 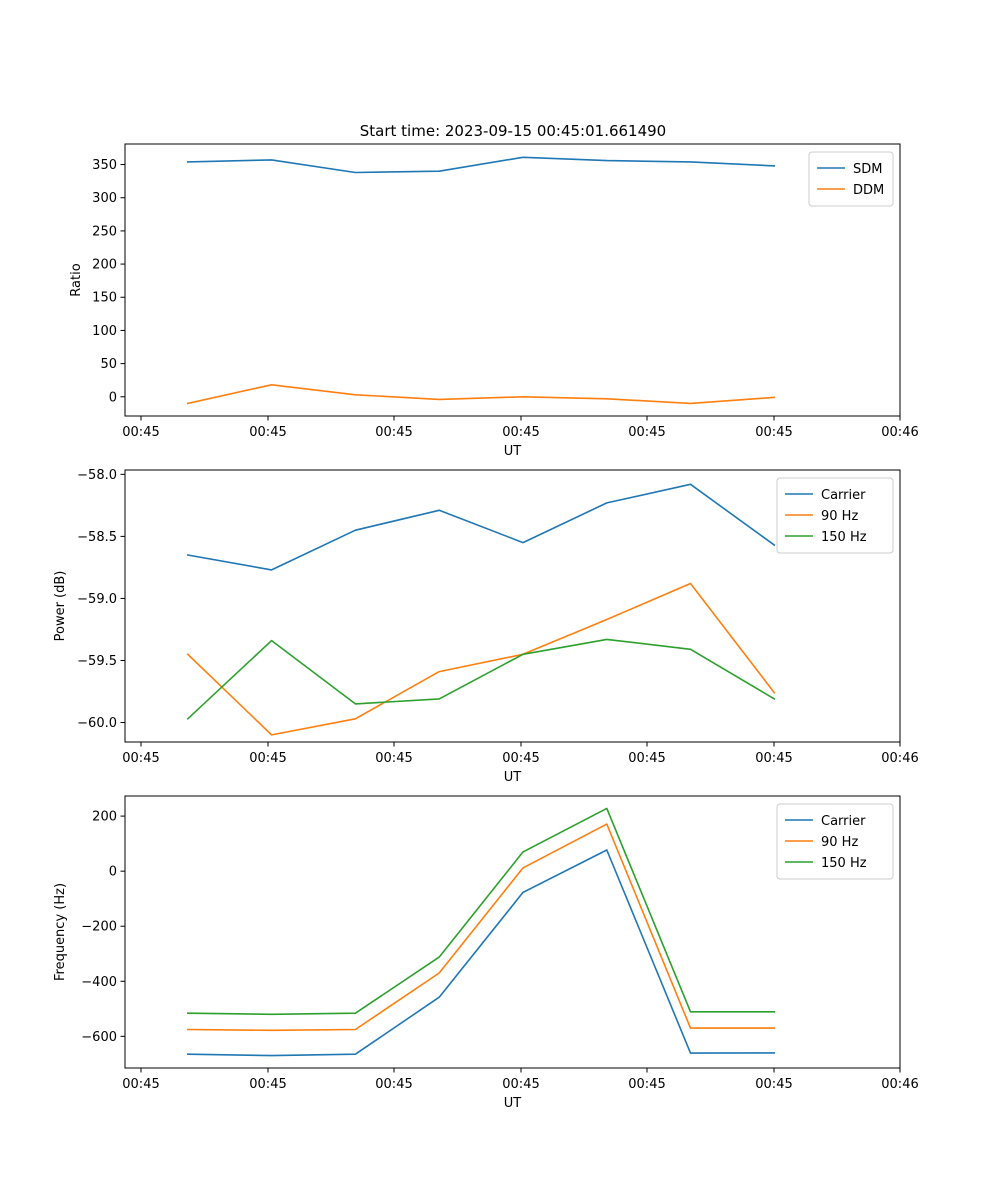 What do you see at coordinates (99, 982) in the screenshot?
I see `y-tick-label: −400` at bounding box center [99, 982].